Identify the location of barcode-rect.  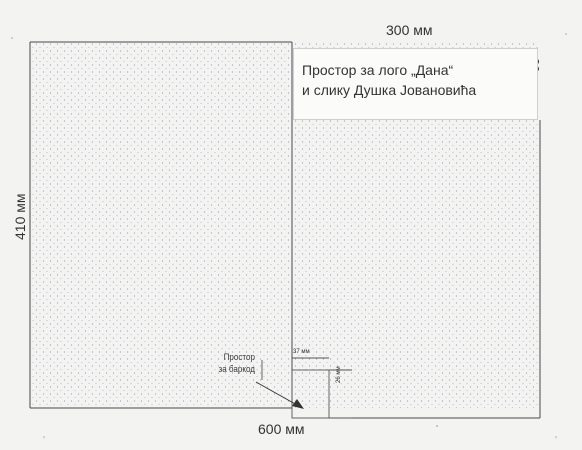
(310, 394).